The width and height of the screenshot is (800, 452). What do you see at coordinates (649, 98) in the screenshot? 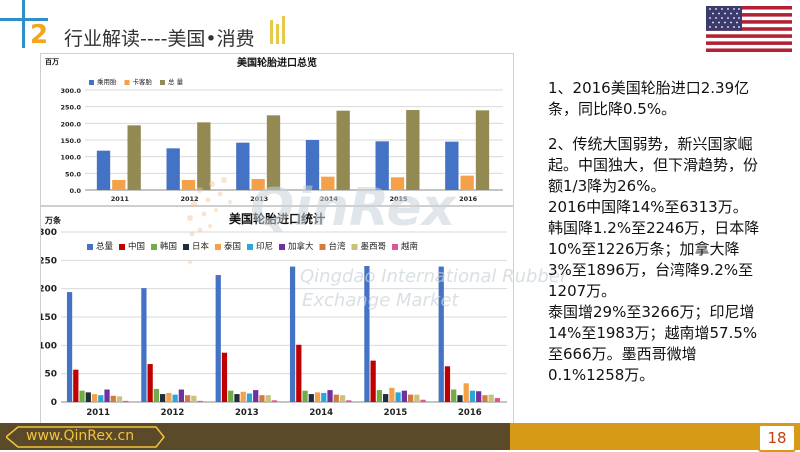
I see `analysis-paragraph-1: 1、2016美国轮胎进口2.39亿条，同比降0.5%。` at bounding box center [649, 98].